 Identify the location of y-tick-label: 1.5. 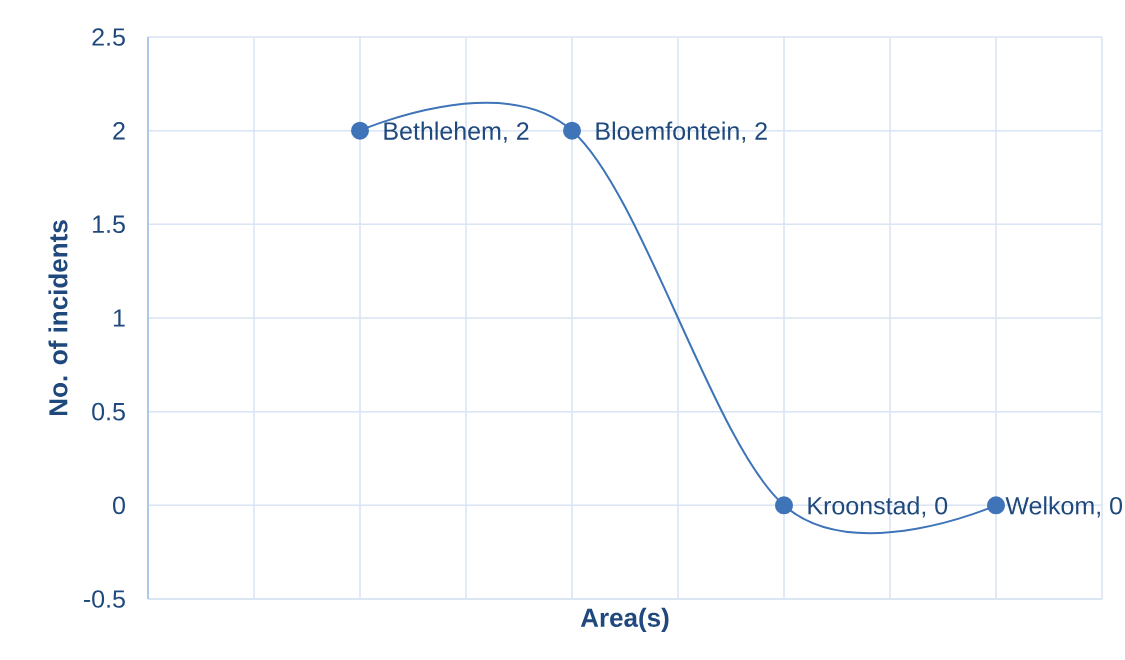
(109, 224).